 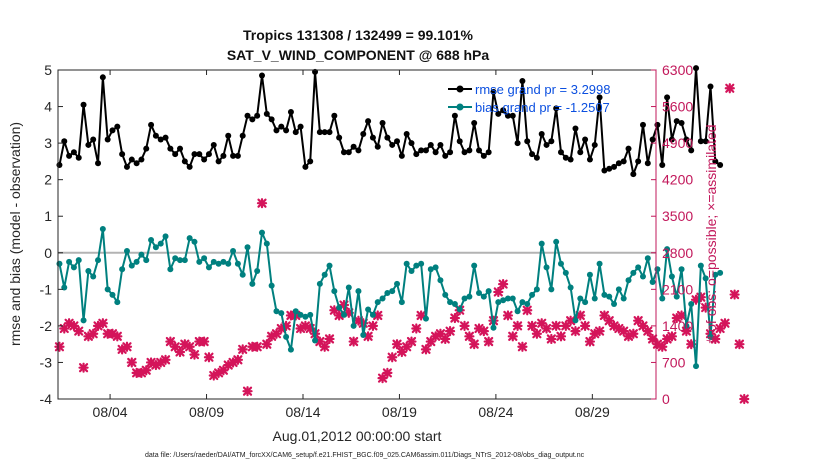 What do you see at coordinates (48, 143) in the screenshot?
I see `y-tick-label-left: 3` at bounding box center [48, 143].